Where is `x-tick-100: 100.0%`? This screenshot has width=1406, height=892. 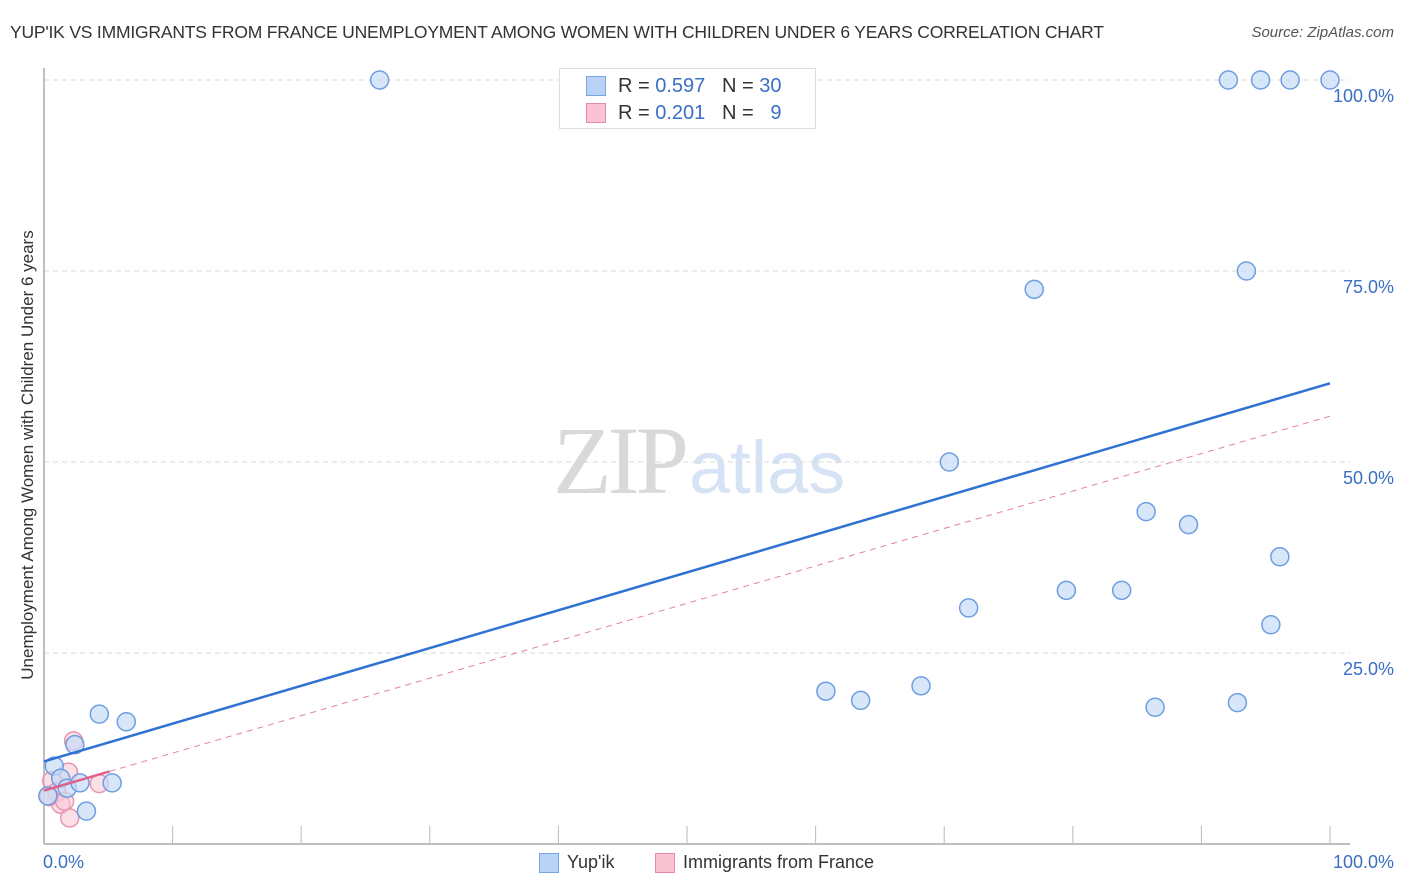 x-tick-100: 100.0% is located at coordinates (1363, 862).